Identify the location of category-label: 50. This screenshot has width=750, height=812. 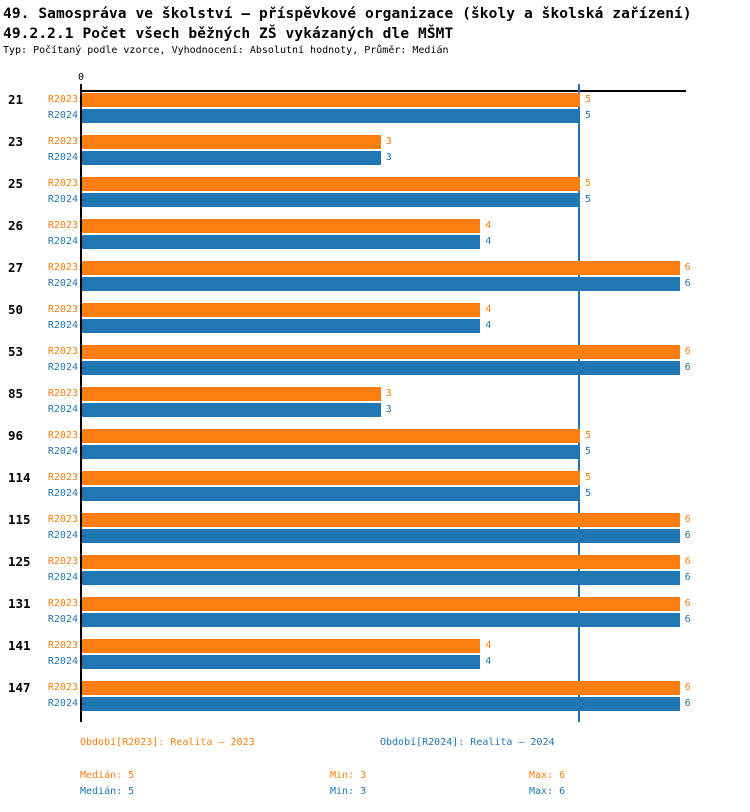
(16, 309).